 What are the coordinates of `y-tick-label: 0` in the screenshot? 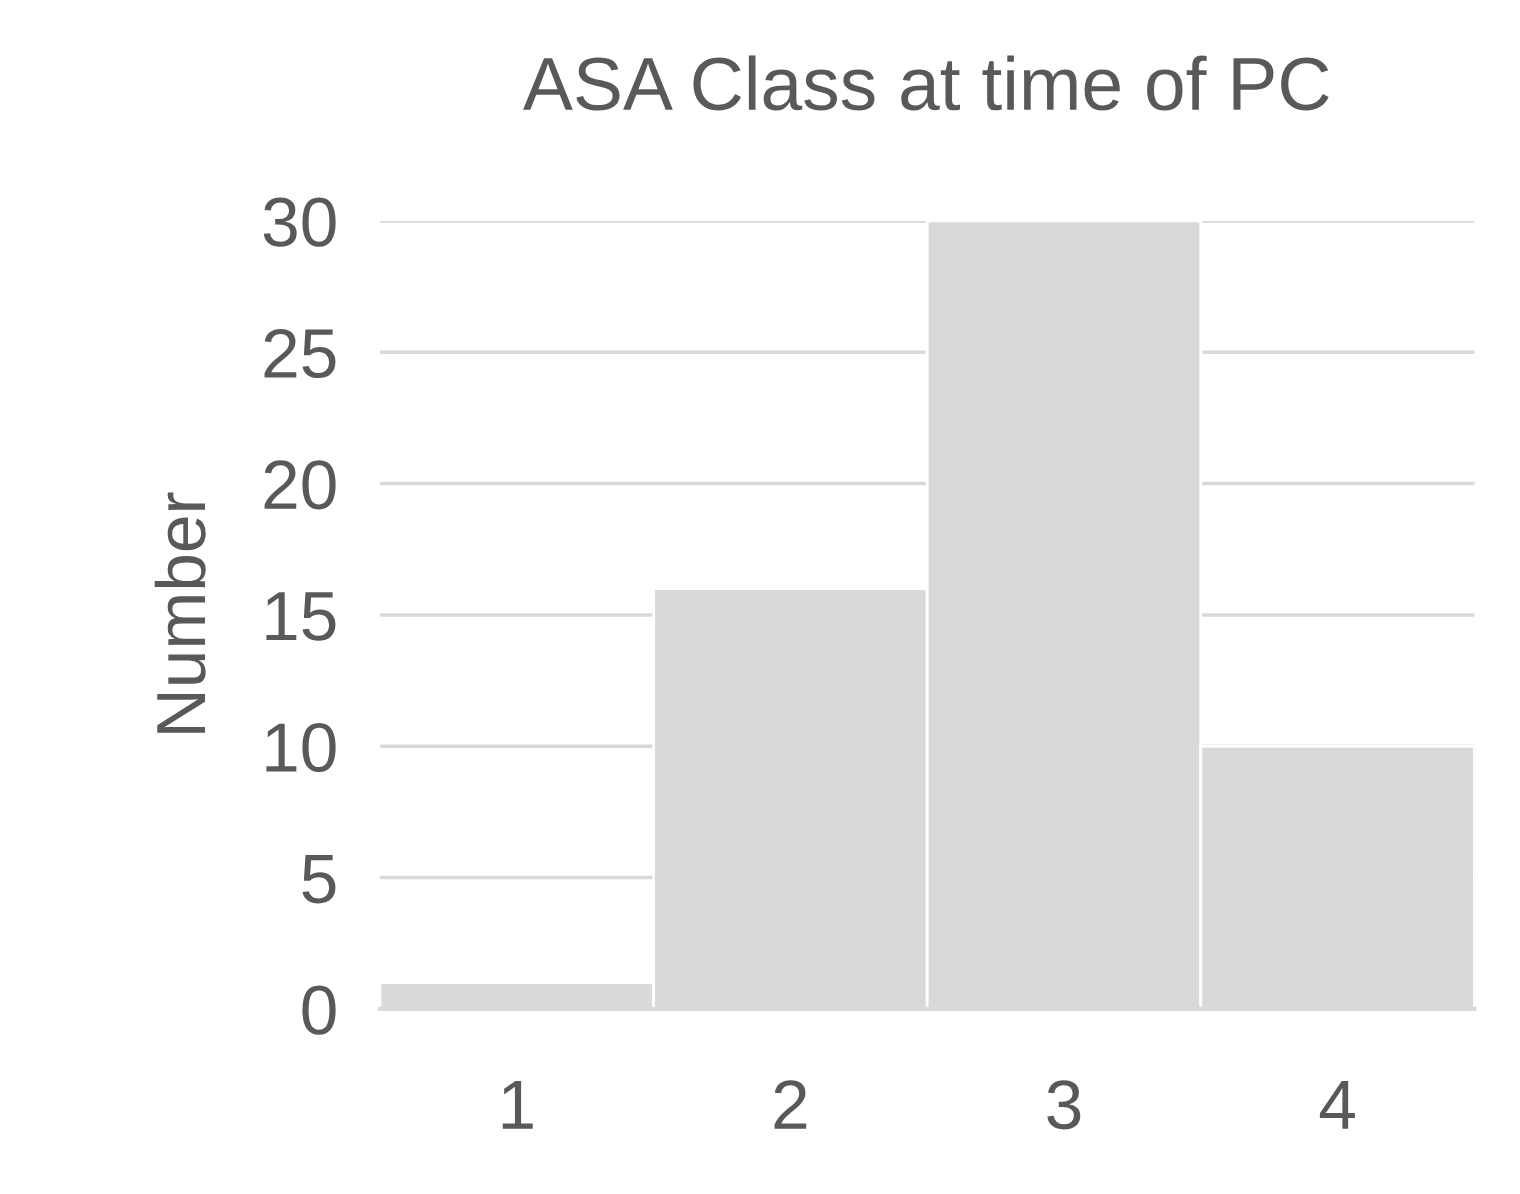 It's located at (319, 1010).